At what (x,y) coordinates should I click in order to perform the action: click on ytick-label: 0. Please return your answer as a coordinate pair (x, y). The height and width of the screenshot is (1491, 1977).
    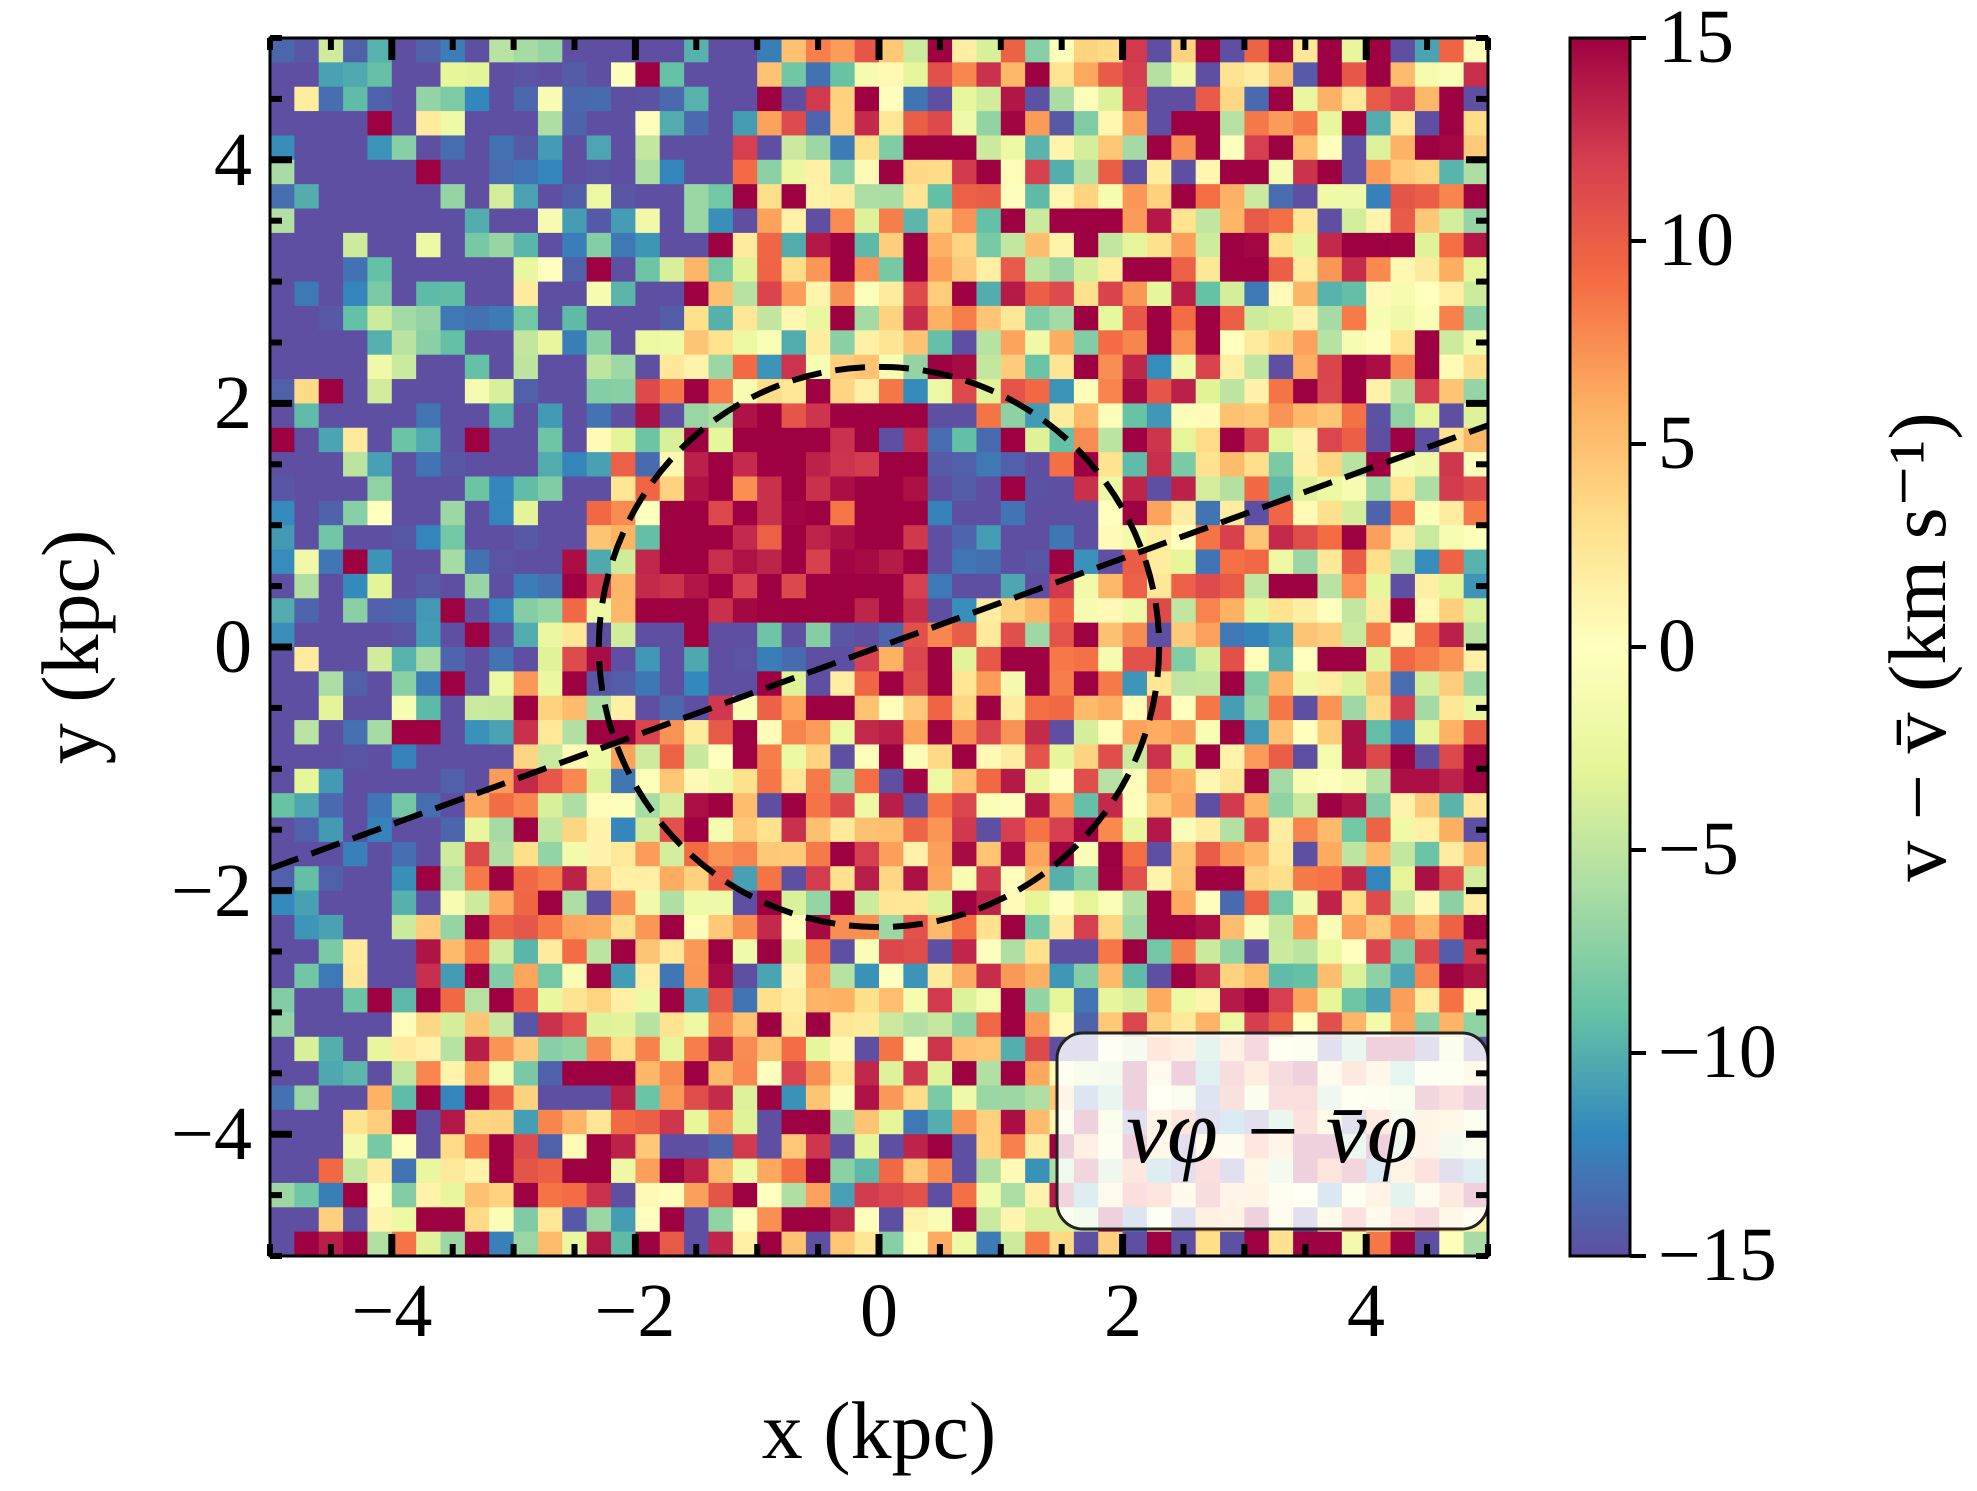
    Looking at the image, I should click on (233, 647).